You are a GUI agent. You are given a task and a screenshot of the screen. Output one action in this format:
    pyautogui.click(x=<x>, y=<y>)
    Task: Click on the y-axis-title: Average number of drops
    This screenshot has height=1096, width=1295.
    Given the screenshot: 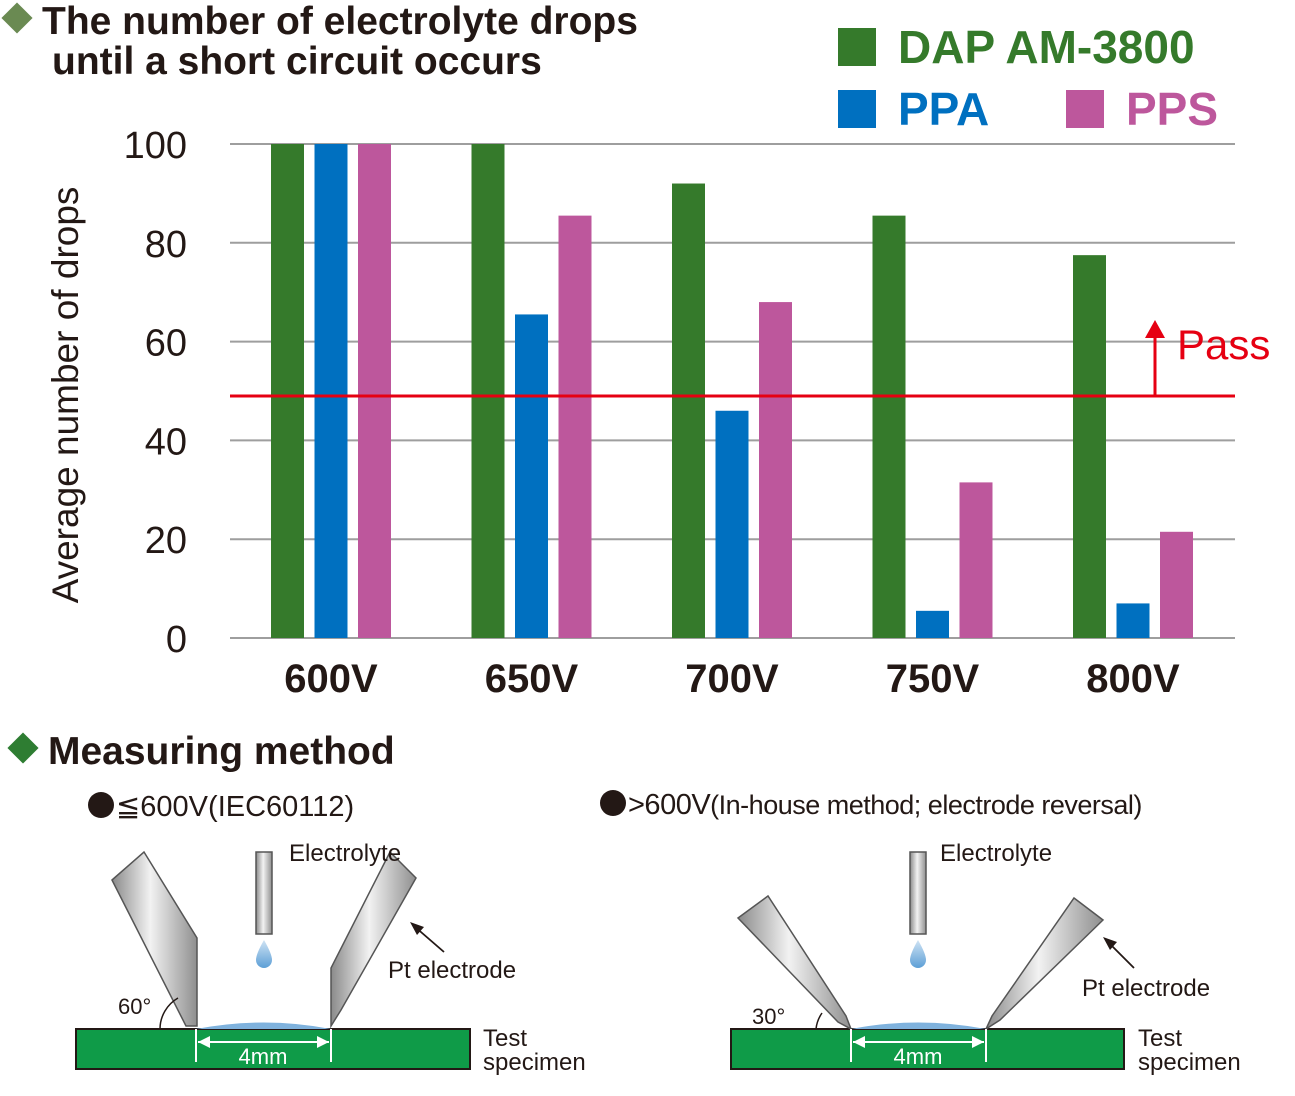 What is the action you would take?
    pyautogui.click(x=65, y=395)
    